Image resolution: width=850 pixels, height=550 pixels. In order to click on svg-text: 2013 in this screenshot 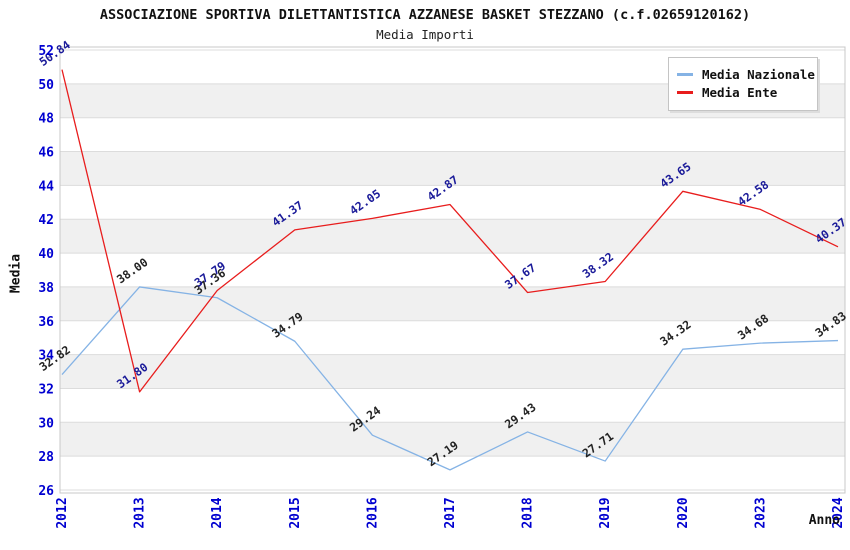, I will do `click(140, 512)`.